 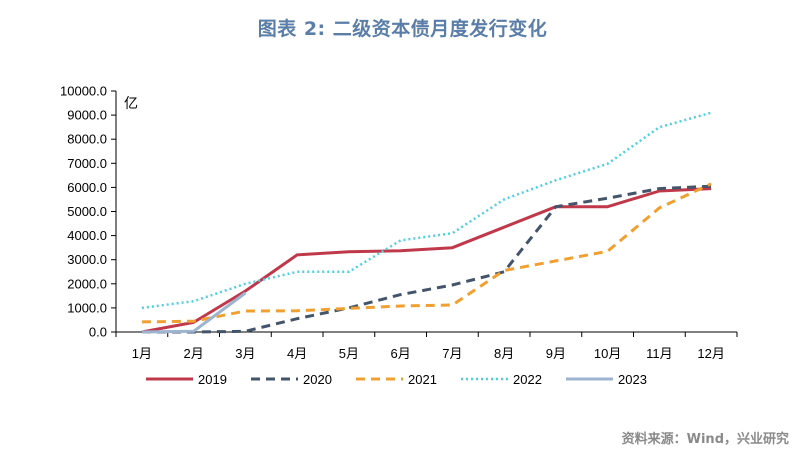 What do you see at coordinates (87, 139) in the screenshot?
I see `y-tick-label: 8000.0` at bounding box center [87, 139].